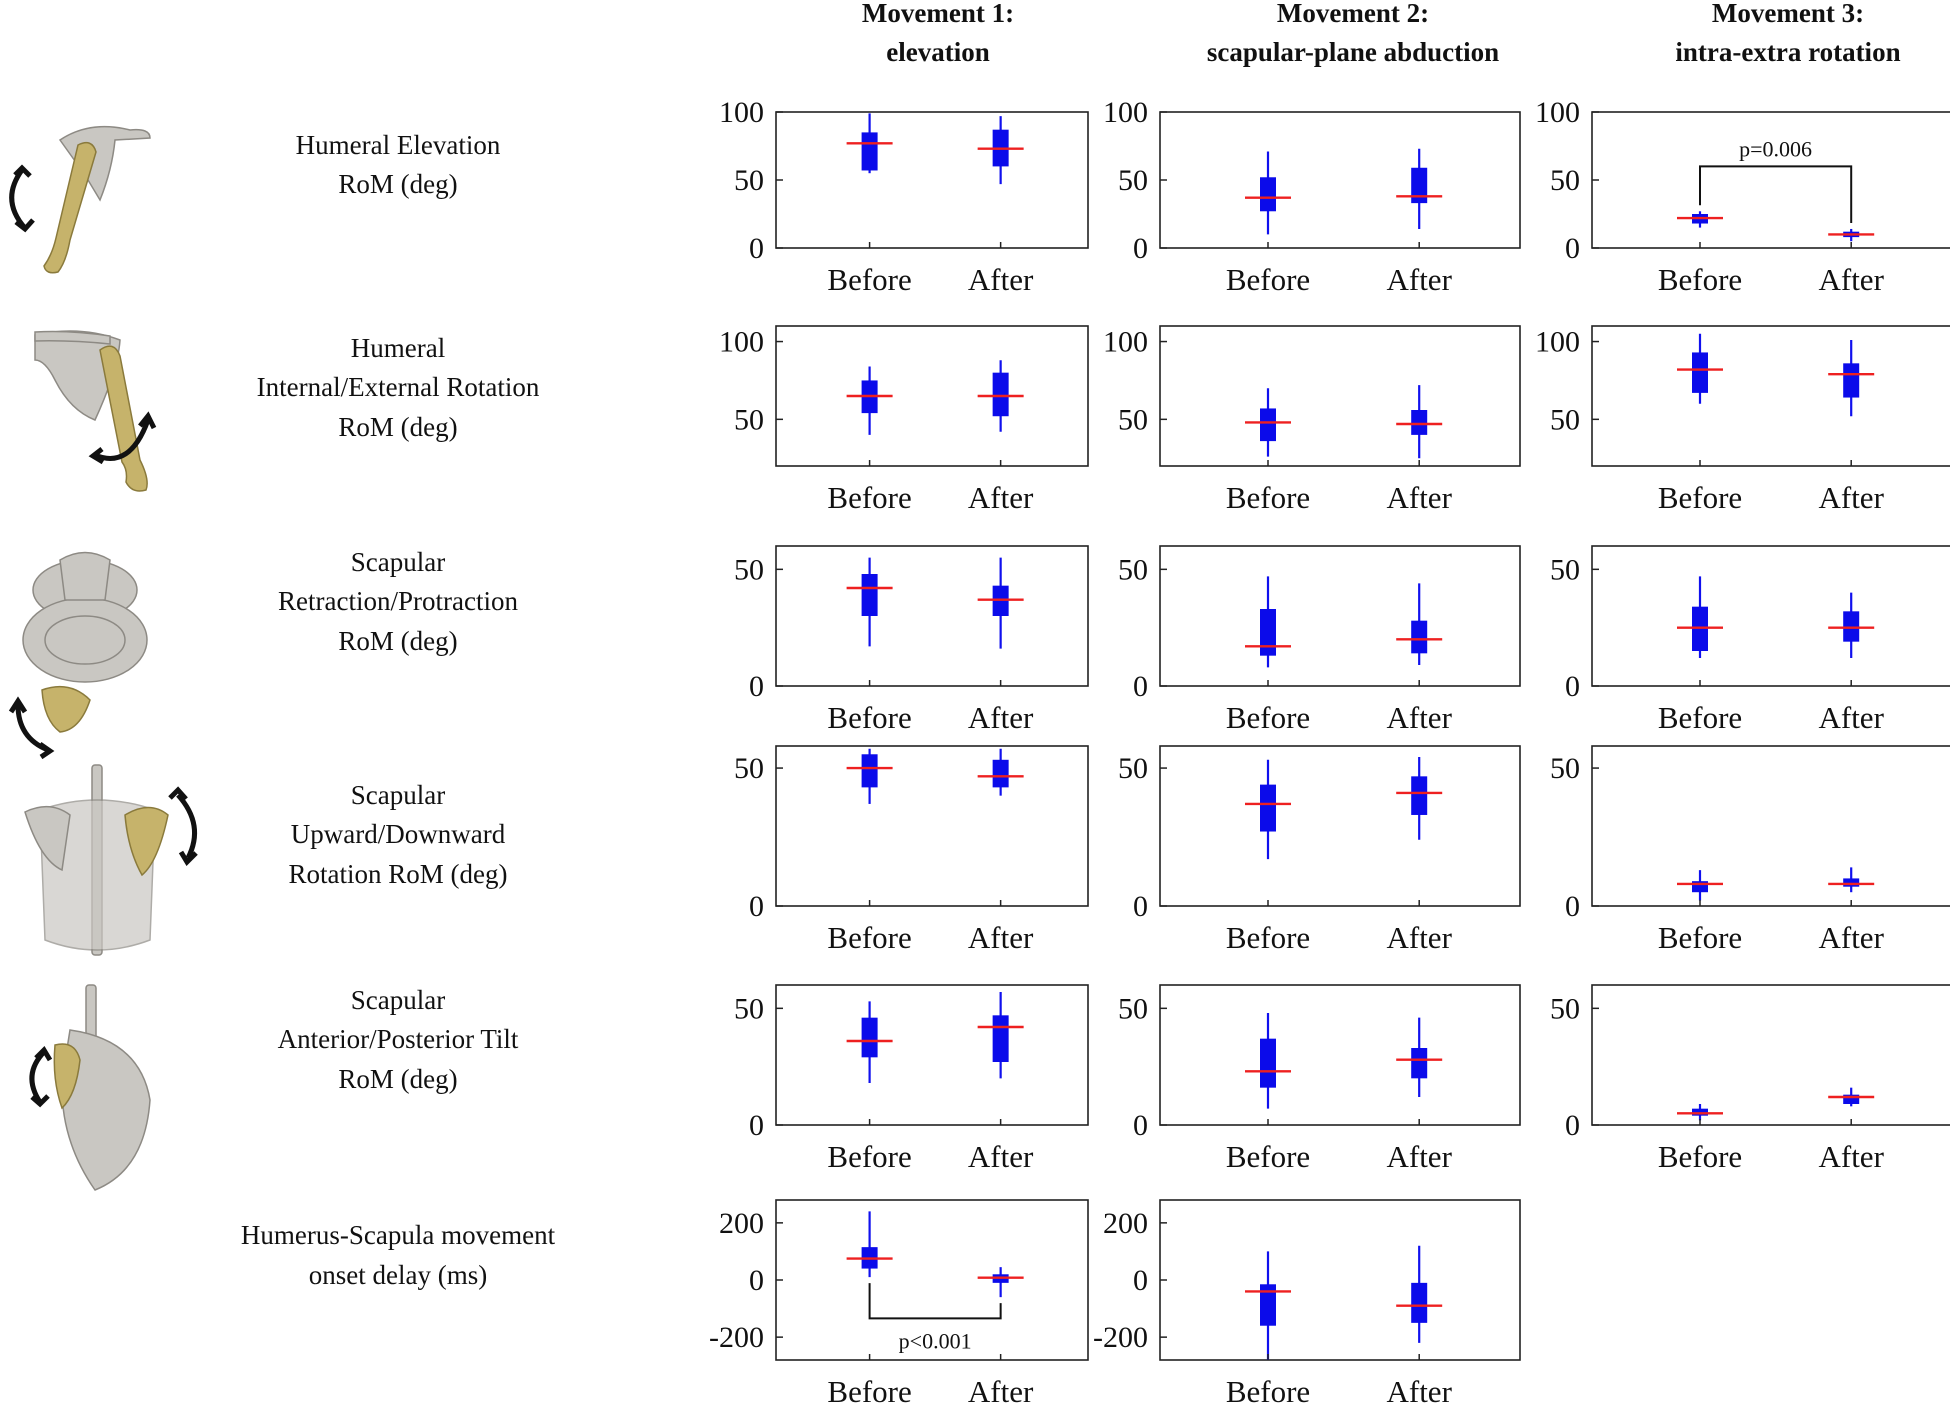  I want to click on panel-r2-c3: 50 100 Before After, so click(1742, 420).